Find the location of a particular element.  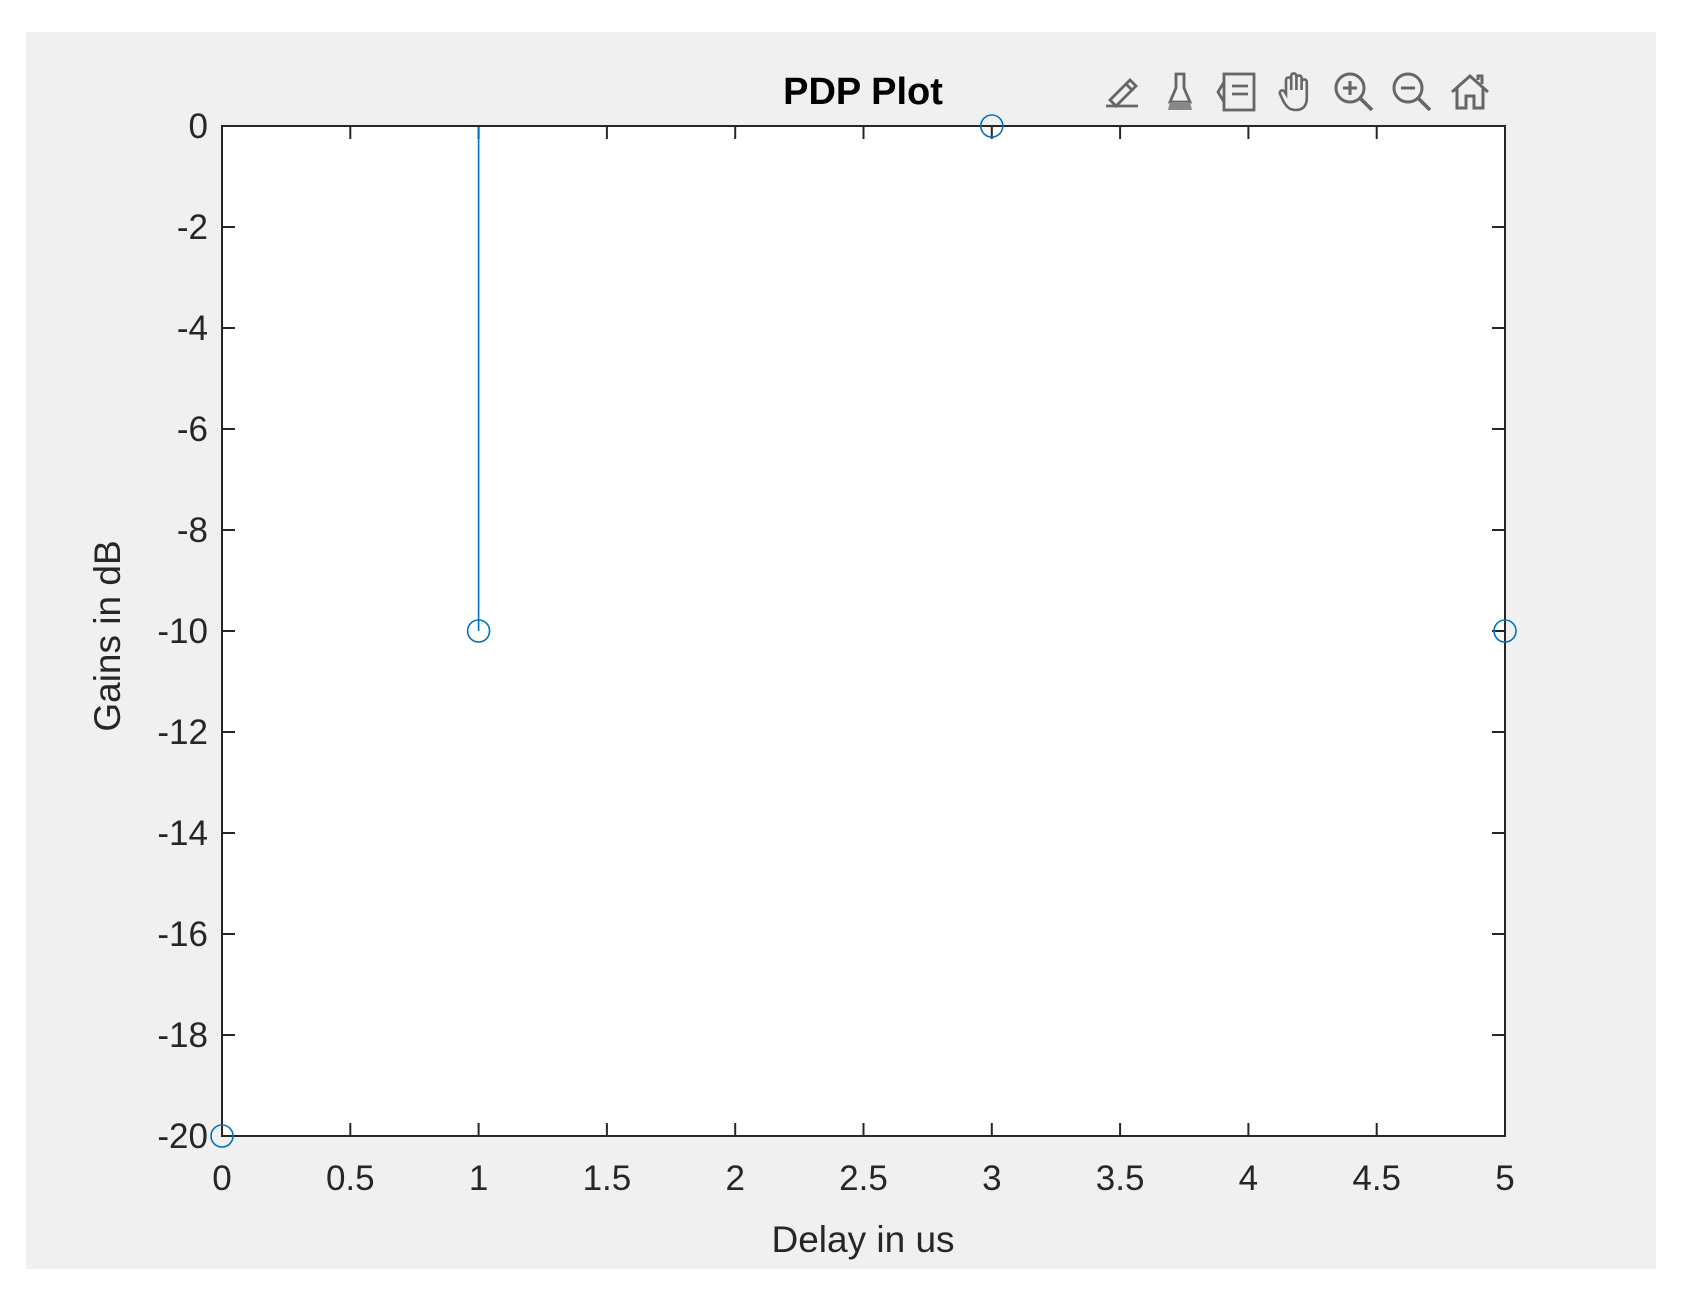

pan-hand-icon is located at coordinates (1293, 92).